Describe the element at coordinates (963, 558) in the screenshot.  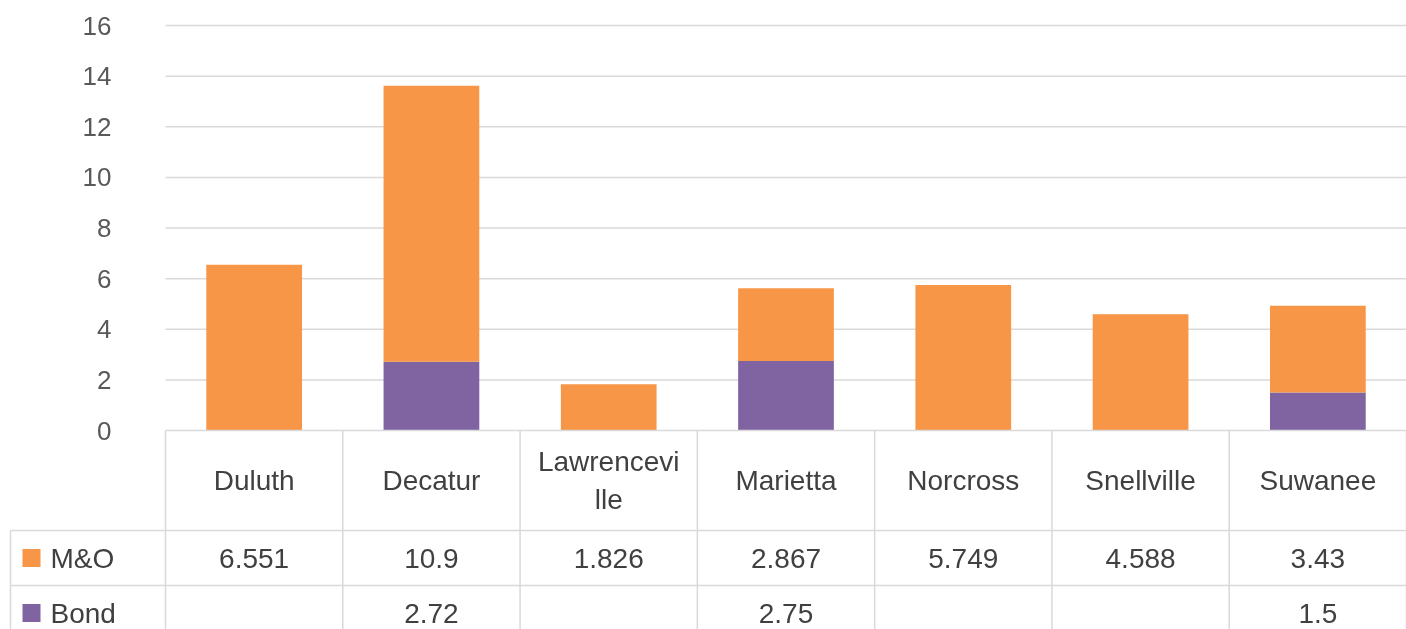
I see `data-label: 5.749` at that location.